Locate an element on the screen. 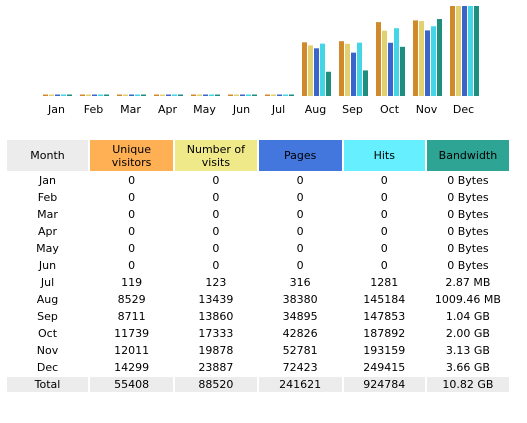  month-label: Jan is located at coordinates (56, 109).